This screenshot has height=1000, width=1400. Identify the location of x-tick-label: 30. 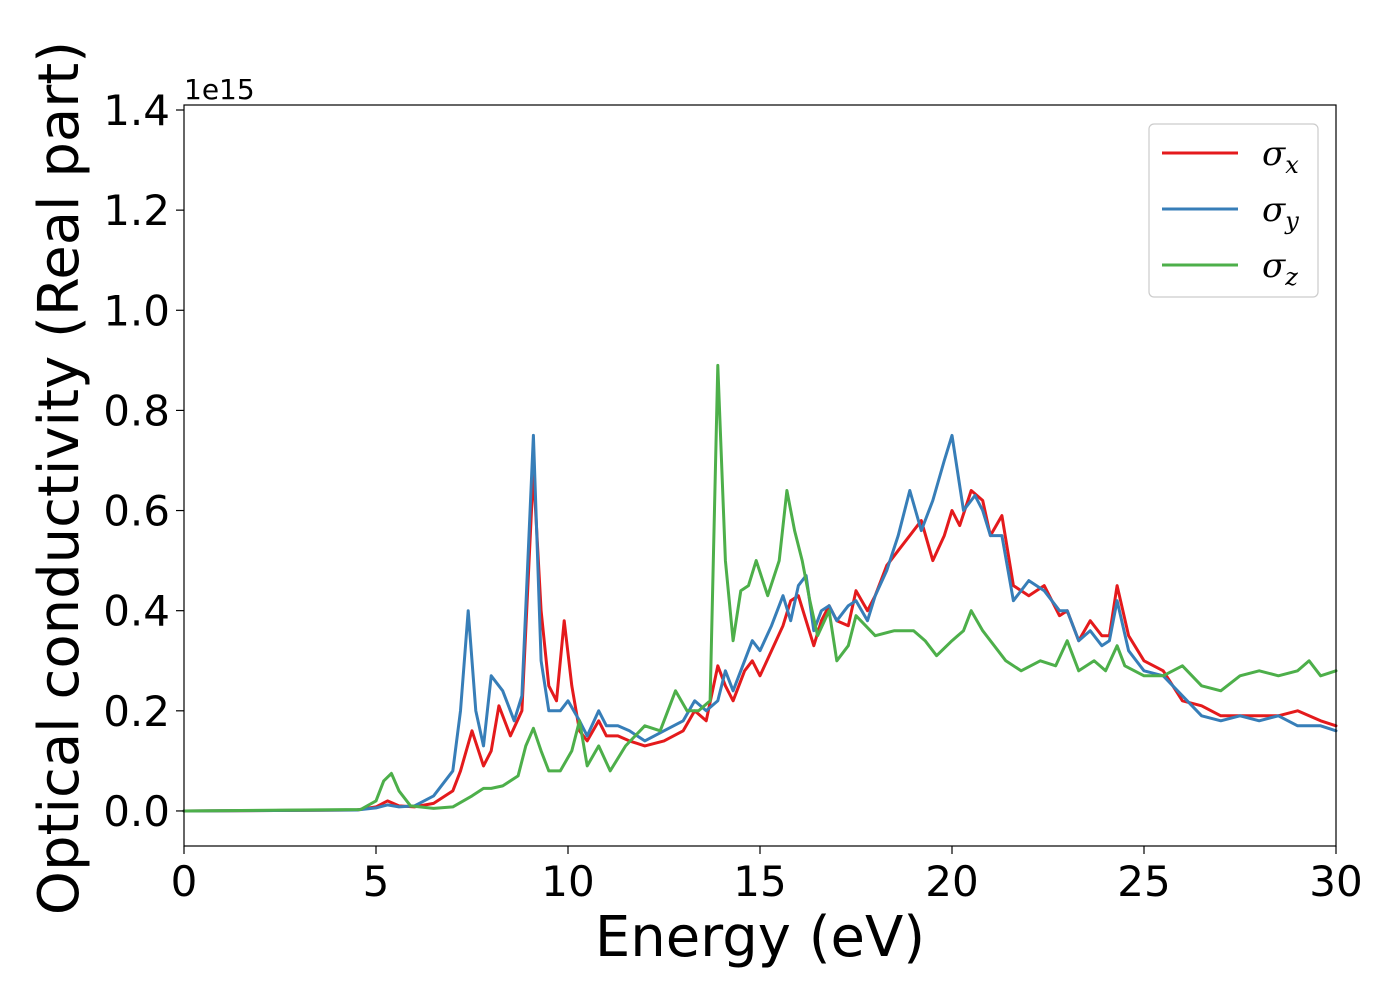
(1335, 881).